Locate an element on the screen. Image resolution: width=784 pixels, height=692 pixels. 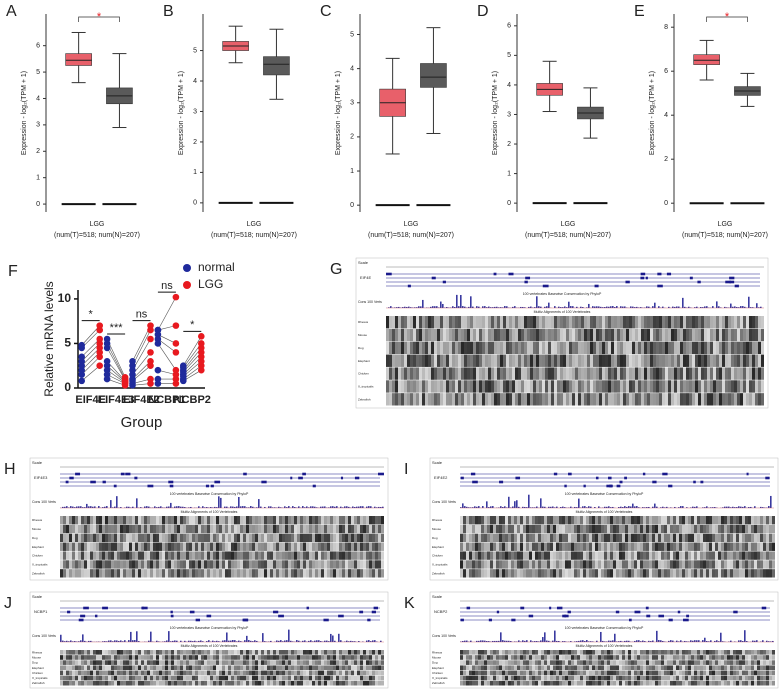
y-tick-label: 0 is located at coordinates (67, 387).